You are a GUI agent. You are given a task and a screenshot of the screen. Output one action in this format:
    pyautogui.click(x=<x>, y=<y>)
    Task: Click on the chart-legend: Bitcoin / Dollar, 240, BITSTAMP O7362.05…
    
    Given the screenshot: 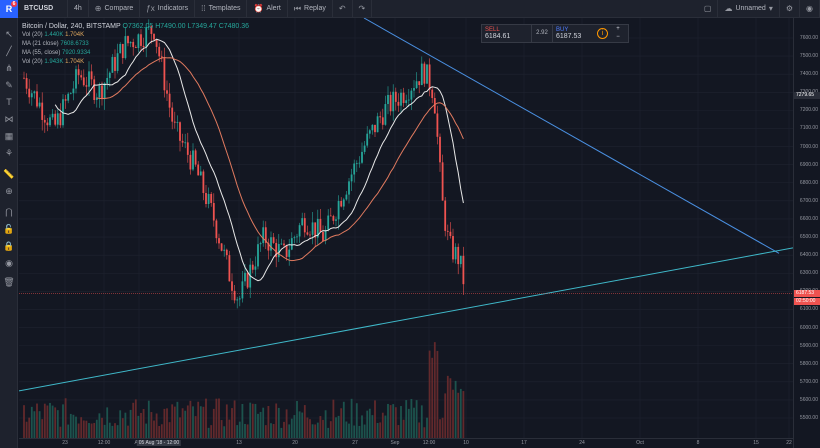 What is the action you would take?
    pyautogui.click(x=135, y=44)
    